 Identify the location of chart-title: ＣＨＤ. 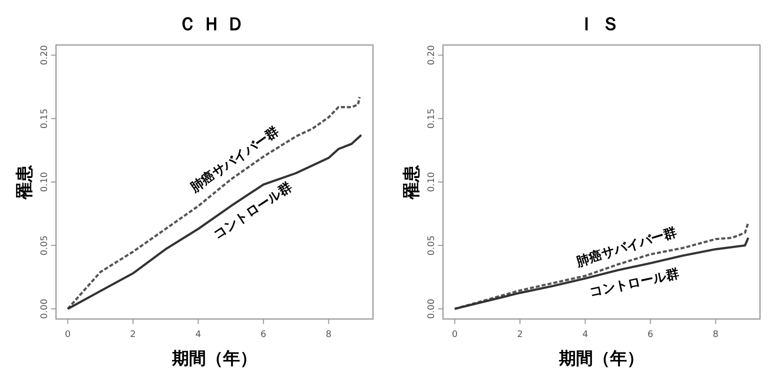
(214, 24).